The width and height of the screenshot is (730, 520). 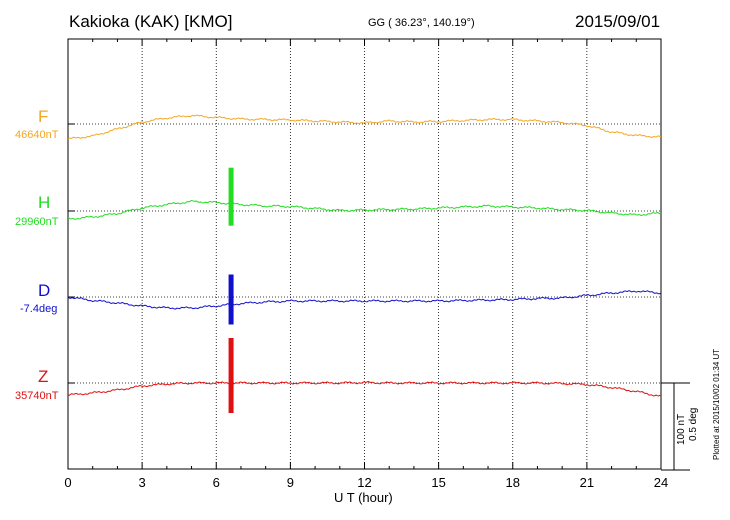 What do you see at coordinates (216, 482) in the screenshot?
I see `x-tick-label: 6` at bounding box center [216, 482].